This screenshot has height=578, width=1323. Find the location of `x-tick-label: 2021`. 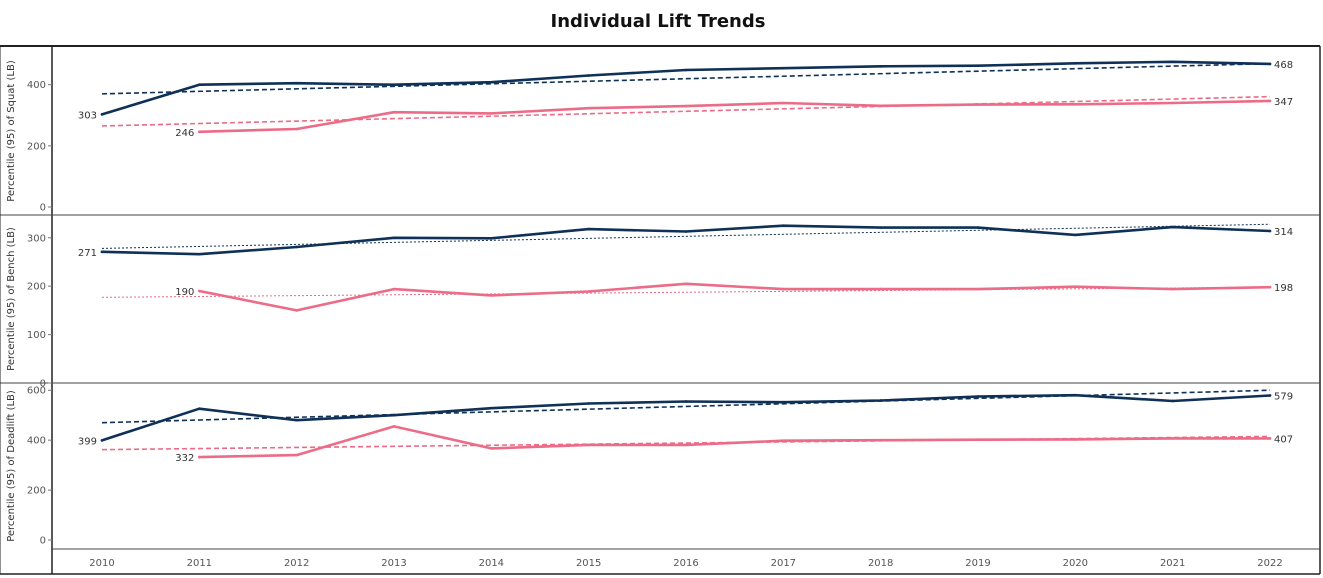

x-tick-label: 2021 is located at coordinates (1172, 563).